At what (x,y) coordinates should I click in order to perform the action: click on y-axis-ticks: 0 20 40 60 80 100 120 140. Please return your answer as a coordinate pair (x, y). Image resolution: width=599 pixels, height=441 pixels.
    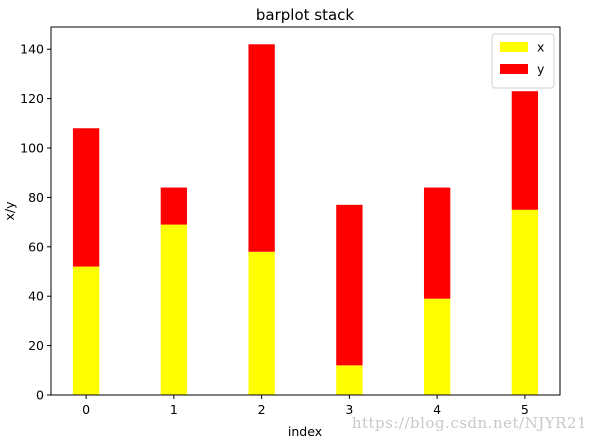
    Looking at the image, I should click on (35, 222).